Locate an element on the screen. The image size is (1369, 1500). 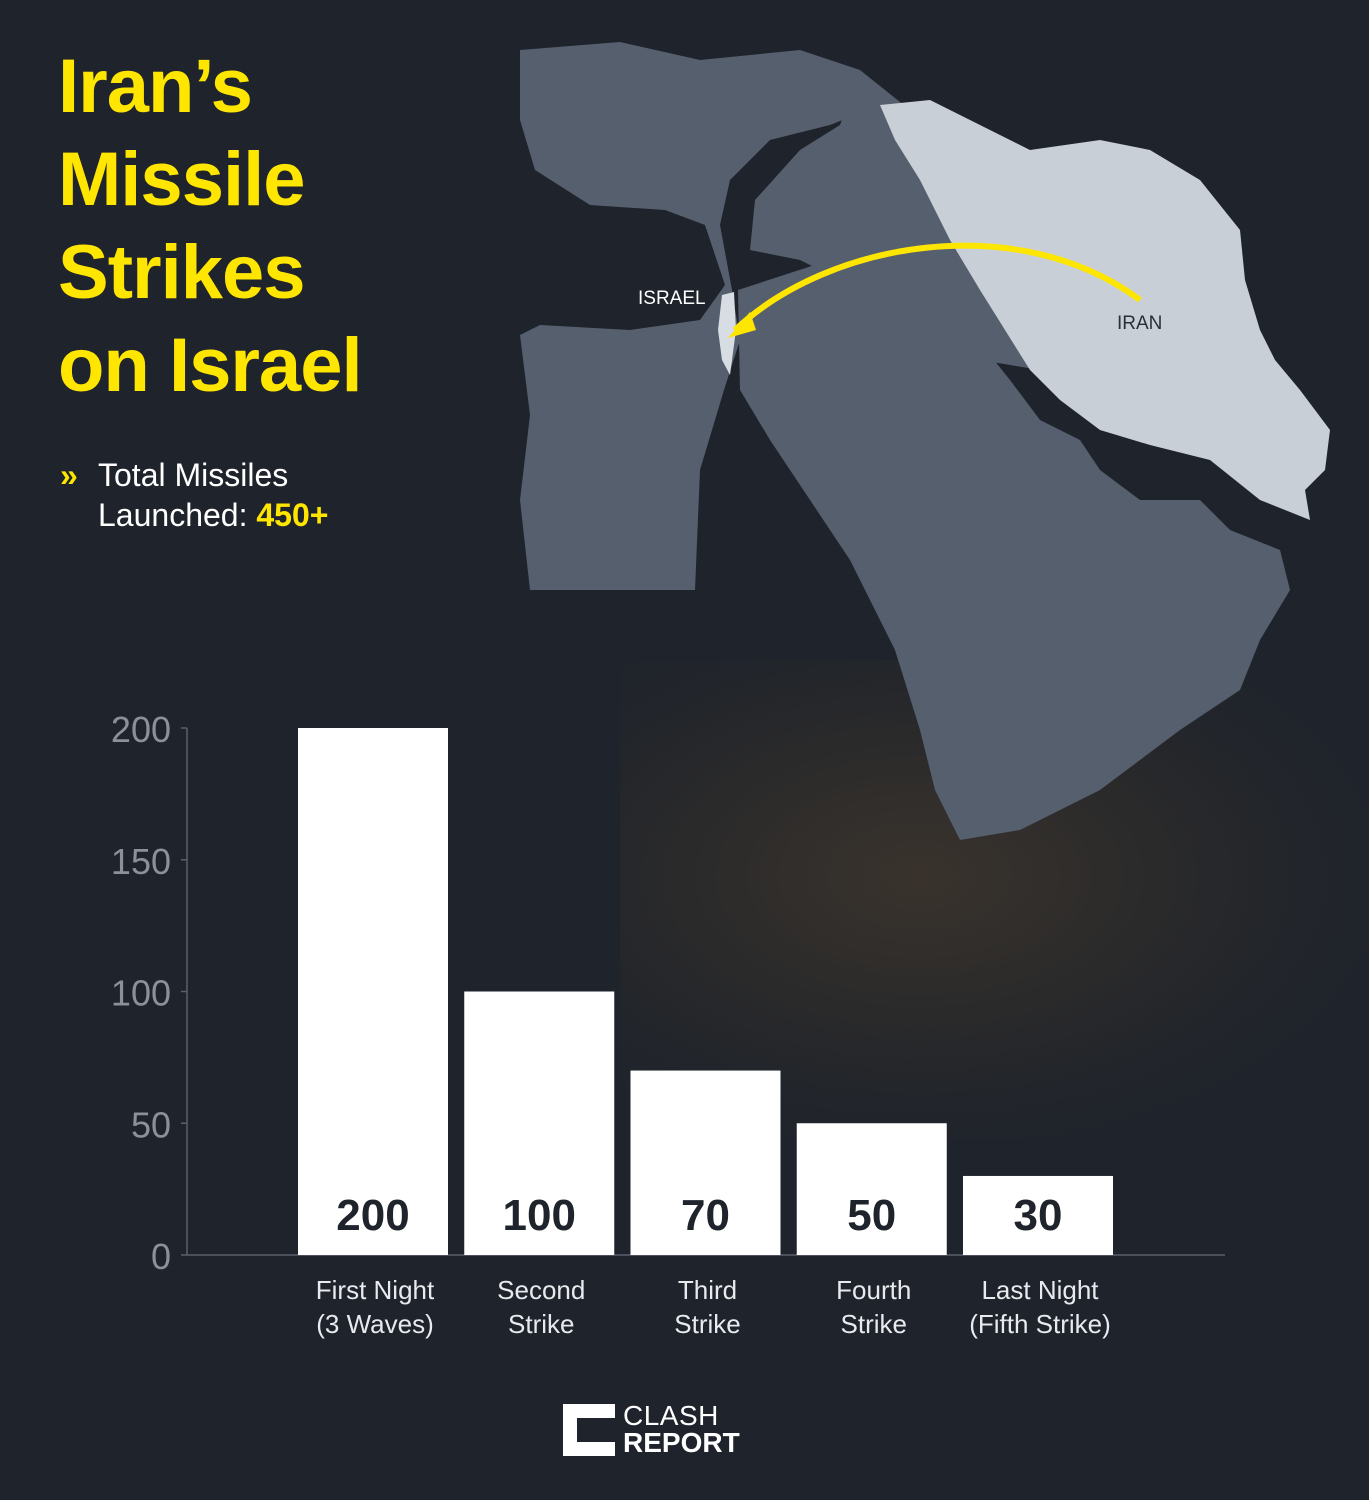
bar-value-label: 200 is located at coordinates (372, 1215).